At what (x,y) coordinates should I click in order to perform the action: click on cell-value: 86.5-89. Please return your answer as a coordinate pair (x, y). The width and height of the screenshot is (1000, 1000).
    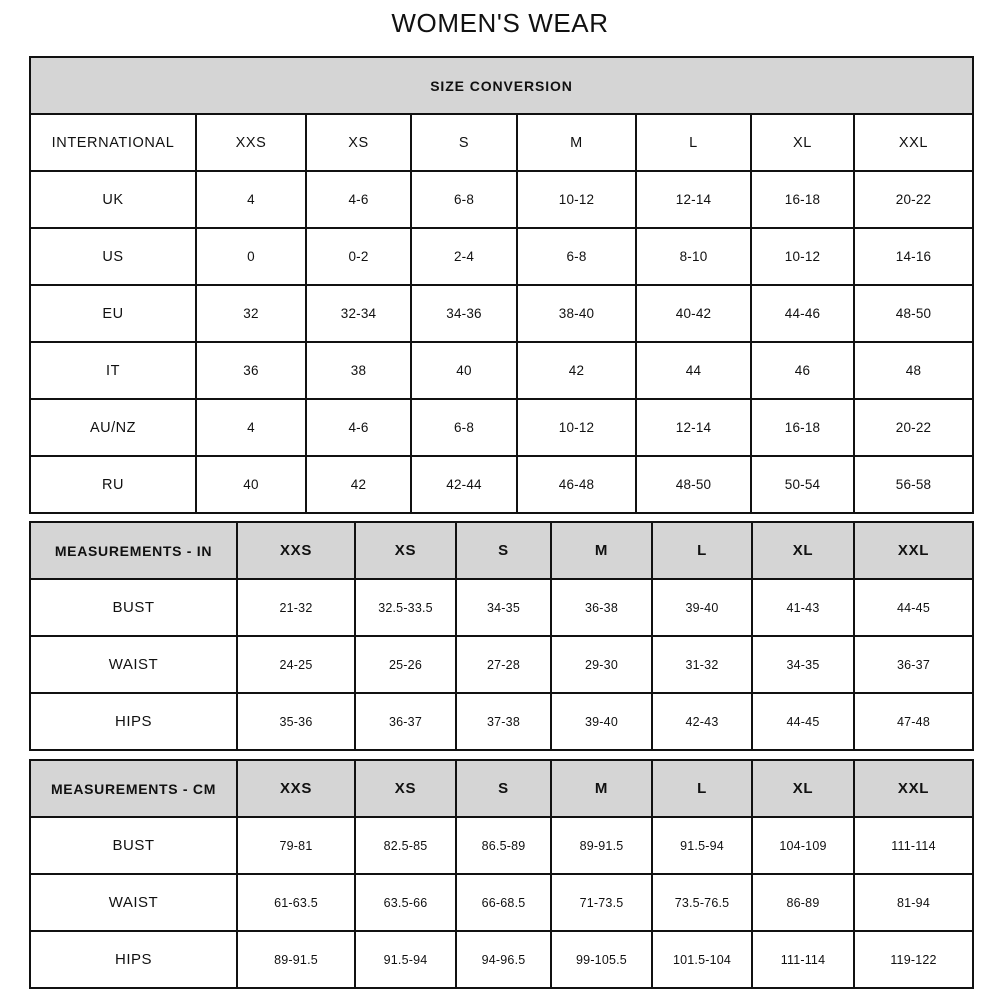
    Looking at the image, I should click on (503, 845).